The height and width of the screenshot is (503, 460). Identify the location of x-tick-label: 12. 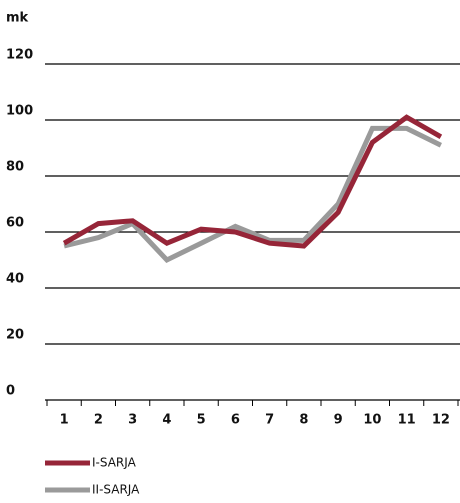
(441, 420).